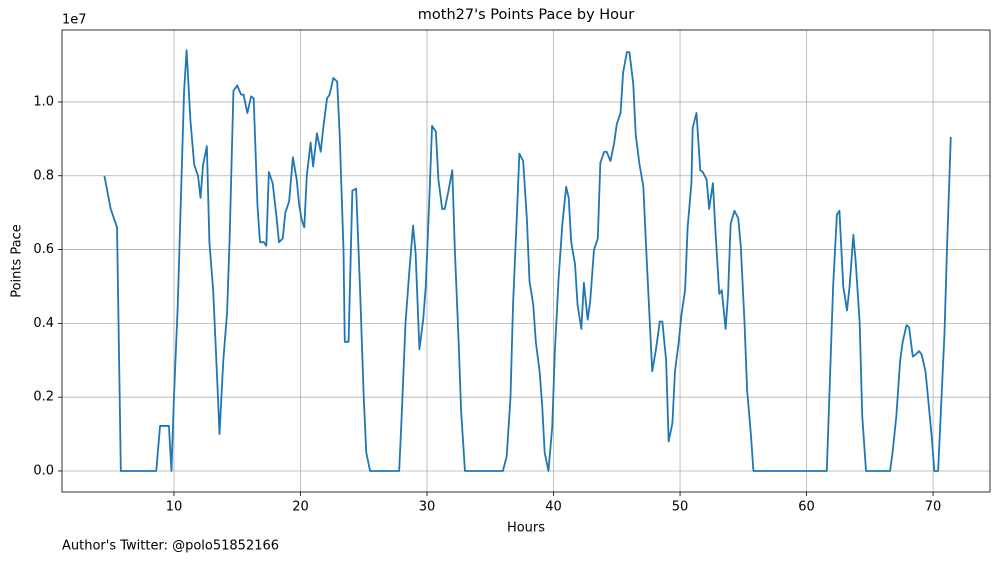  What do you see at coordinates (170, 546) in the screenshot?
I see `footer-annotation: Author's Twitter: @polo51852166` at bounding box center [170, 546].